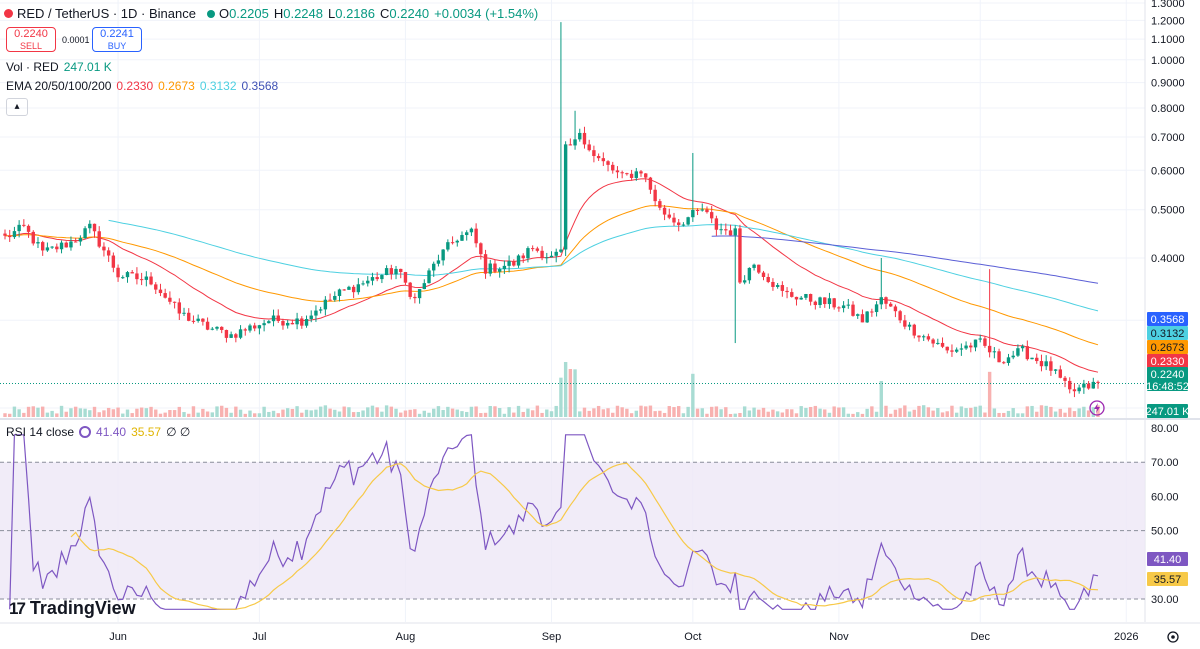  What do you see at coordinates (76, 40) in the screenshot?
I see `spread-value: 0.0001` at bounding box center [76, 40].